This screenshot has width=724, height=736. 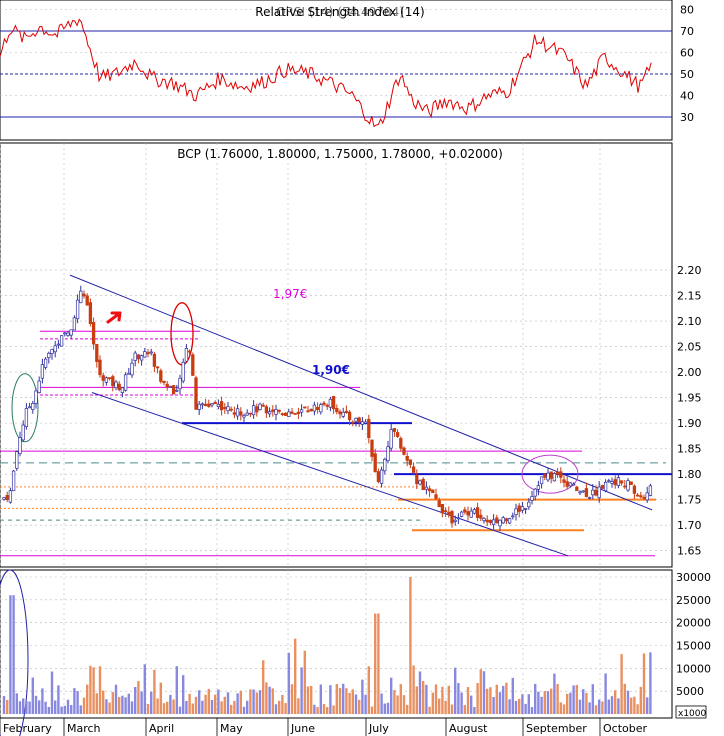 What do you see at coordinates (27, 728) in the screenshot?
I see `month-label: February` at bounding box center [27, 728].